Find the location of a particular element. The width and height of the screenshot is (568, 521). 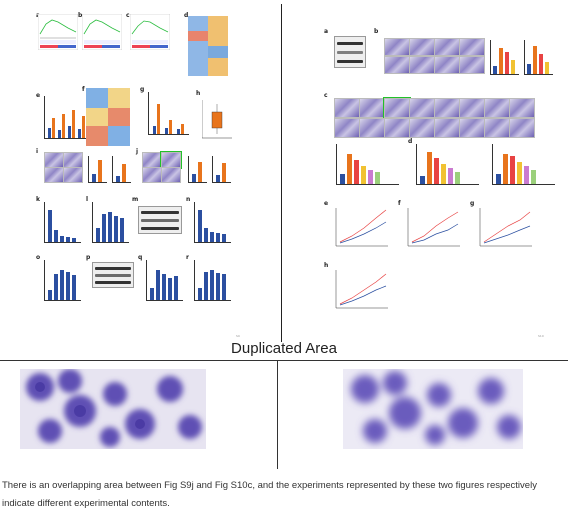

bar-chart-j1 is located at coordinates (197, 169).